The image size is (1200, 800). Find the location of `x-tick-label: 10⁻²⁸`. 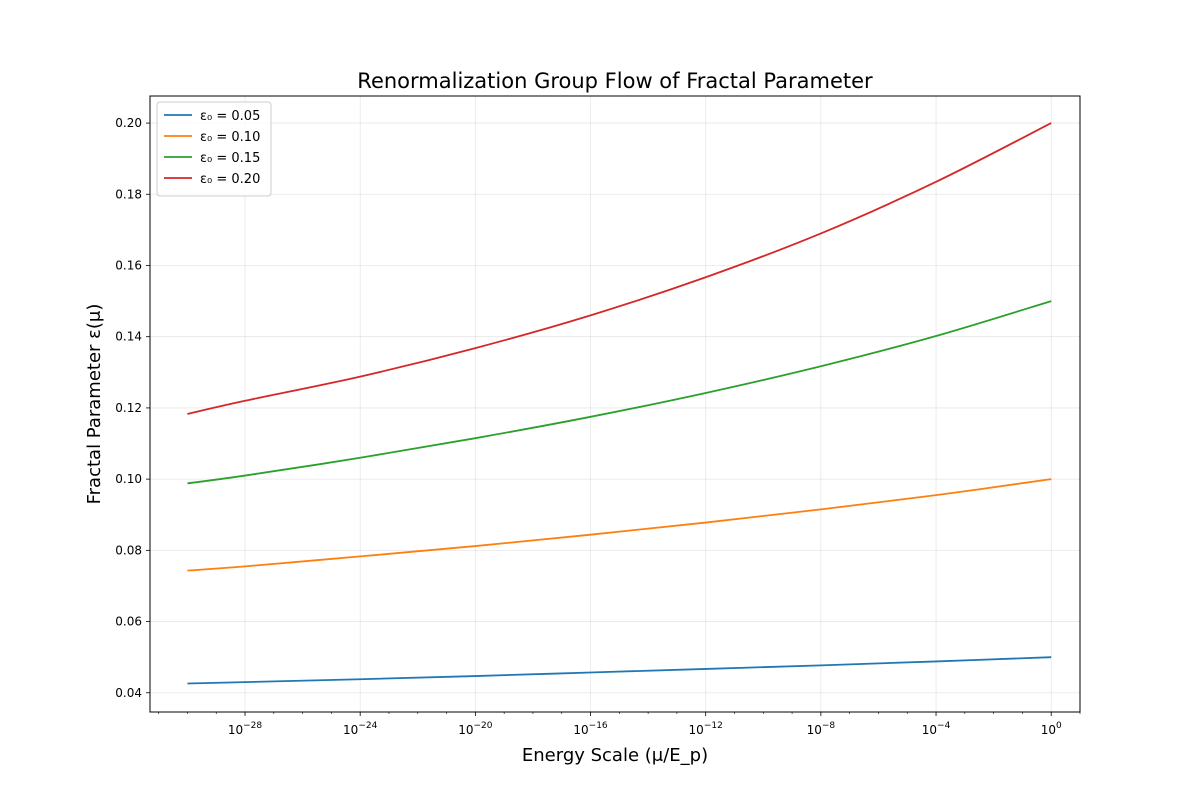

x-tick-label: 10⁻²⁸ is located at coordinates (245, 729).